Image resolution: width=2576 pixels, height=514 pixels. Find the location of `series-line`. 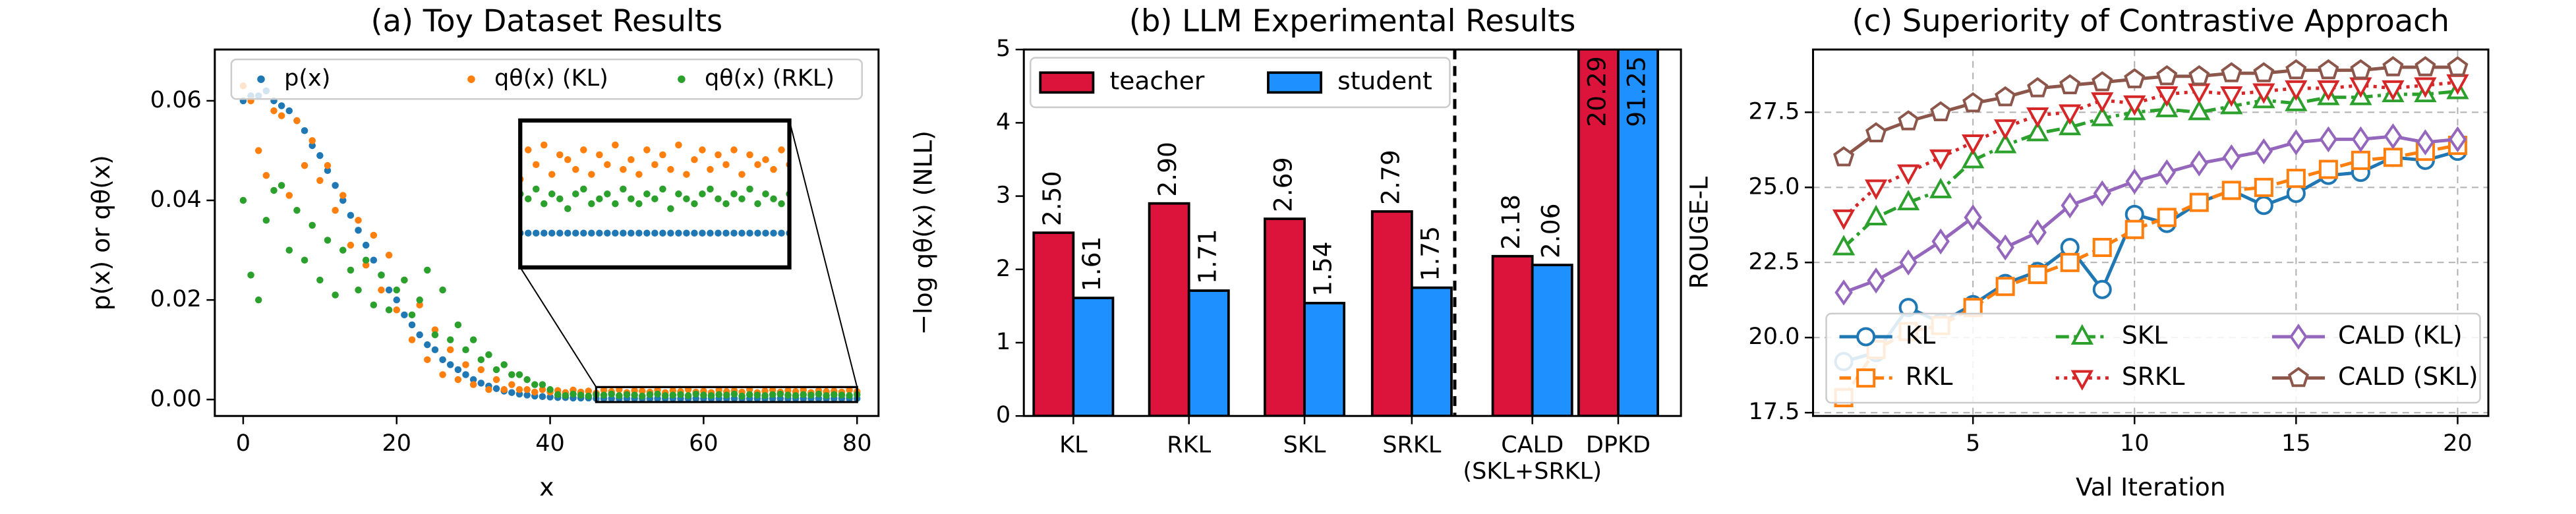

series-line is located at coordinates (2150, 169).